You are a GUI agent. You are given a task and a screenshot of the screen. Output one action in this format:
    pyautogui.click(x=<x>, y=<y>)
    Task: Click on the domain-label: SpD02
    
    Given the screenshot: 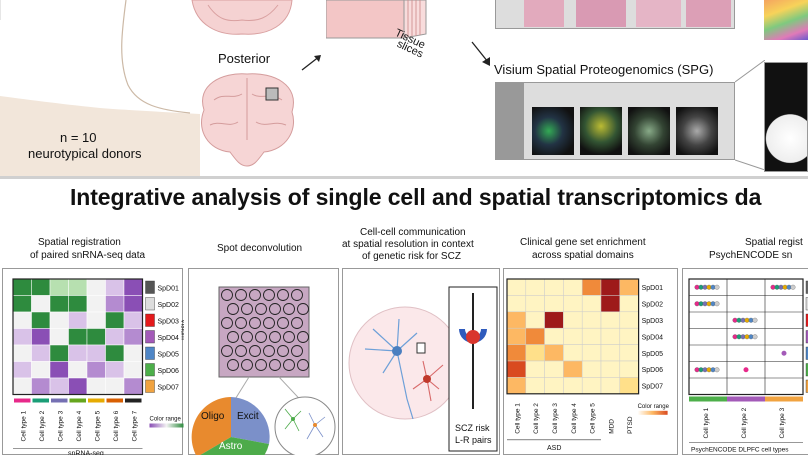 What is the action you would take?
    pyautogui.click(x=169, y=305)
    